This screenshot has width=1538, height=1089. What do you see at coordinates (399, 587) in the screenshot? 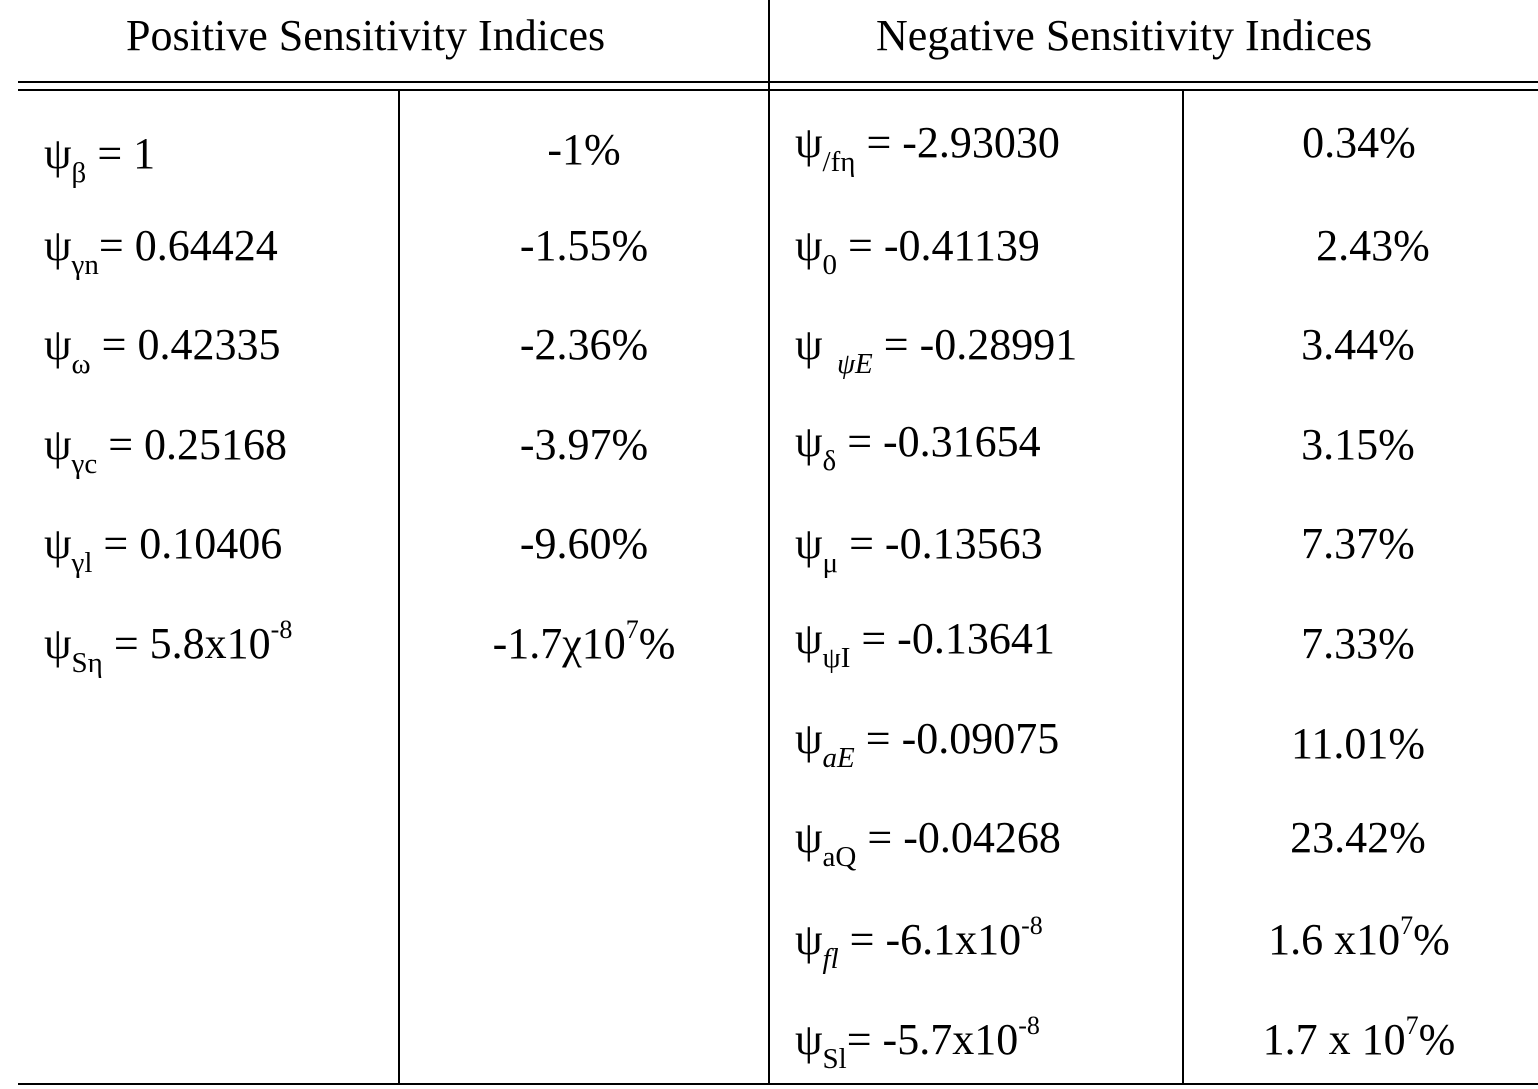
I see `positive-column-divider` at bounding box center [399, 587].